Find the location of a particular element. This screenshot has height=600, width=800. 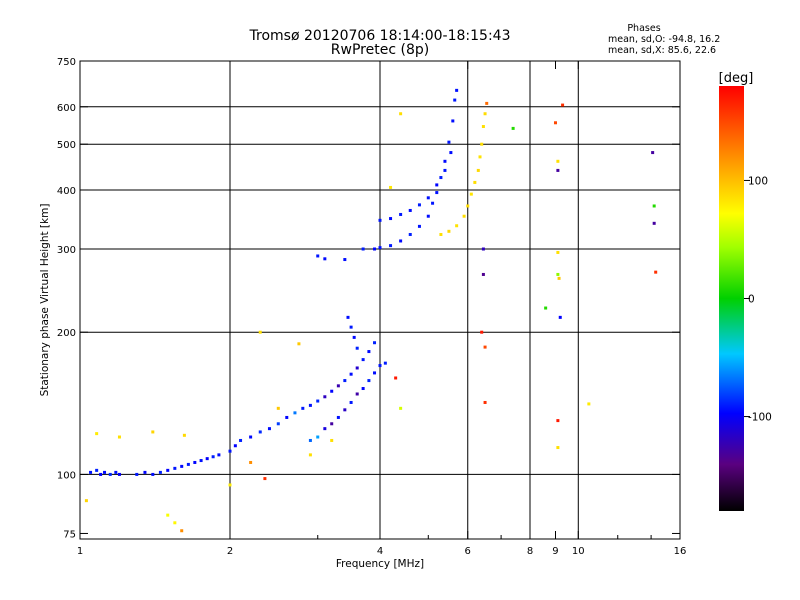

y-tick-label: 75 is located at coordinates (69, 534).